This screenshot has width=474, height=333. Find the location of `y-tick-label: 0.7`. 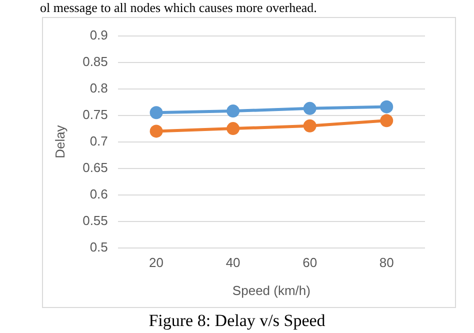

y-tick-label: 0.7 is located at coordinates (99, 140).